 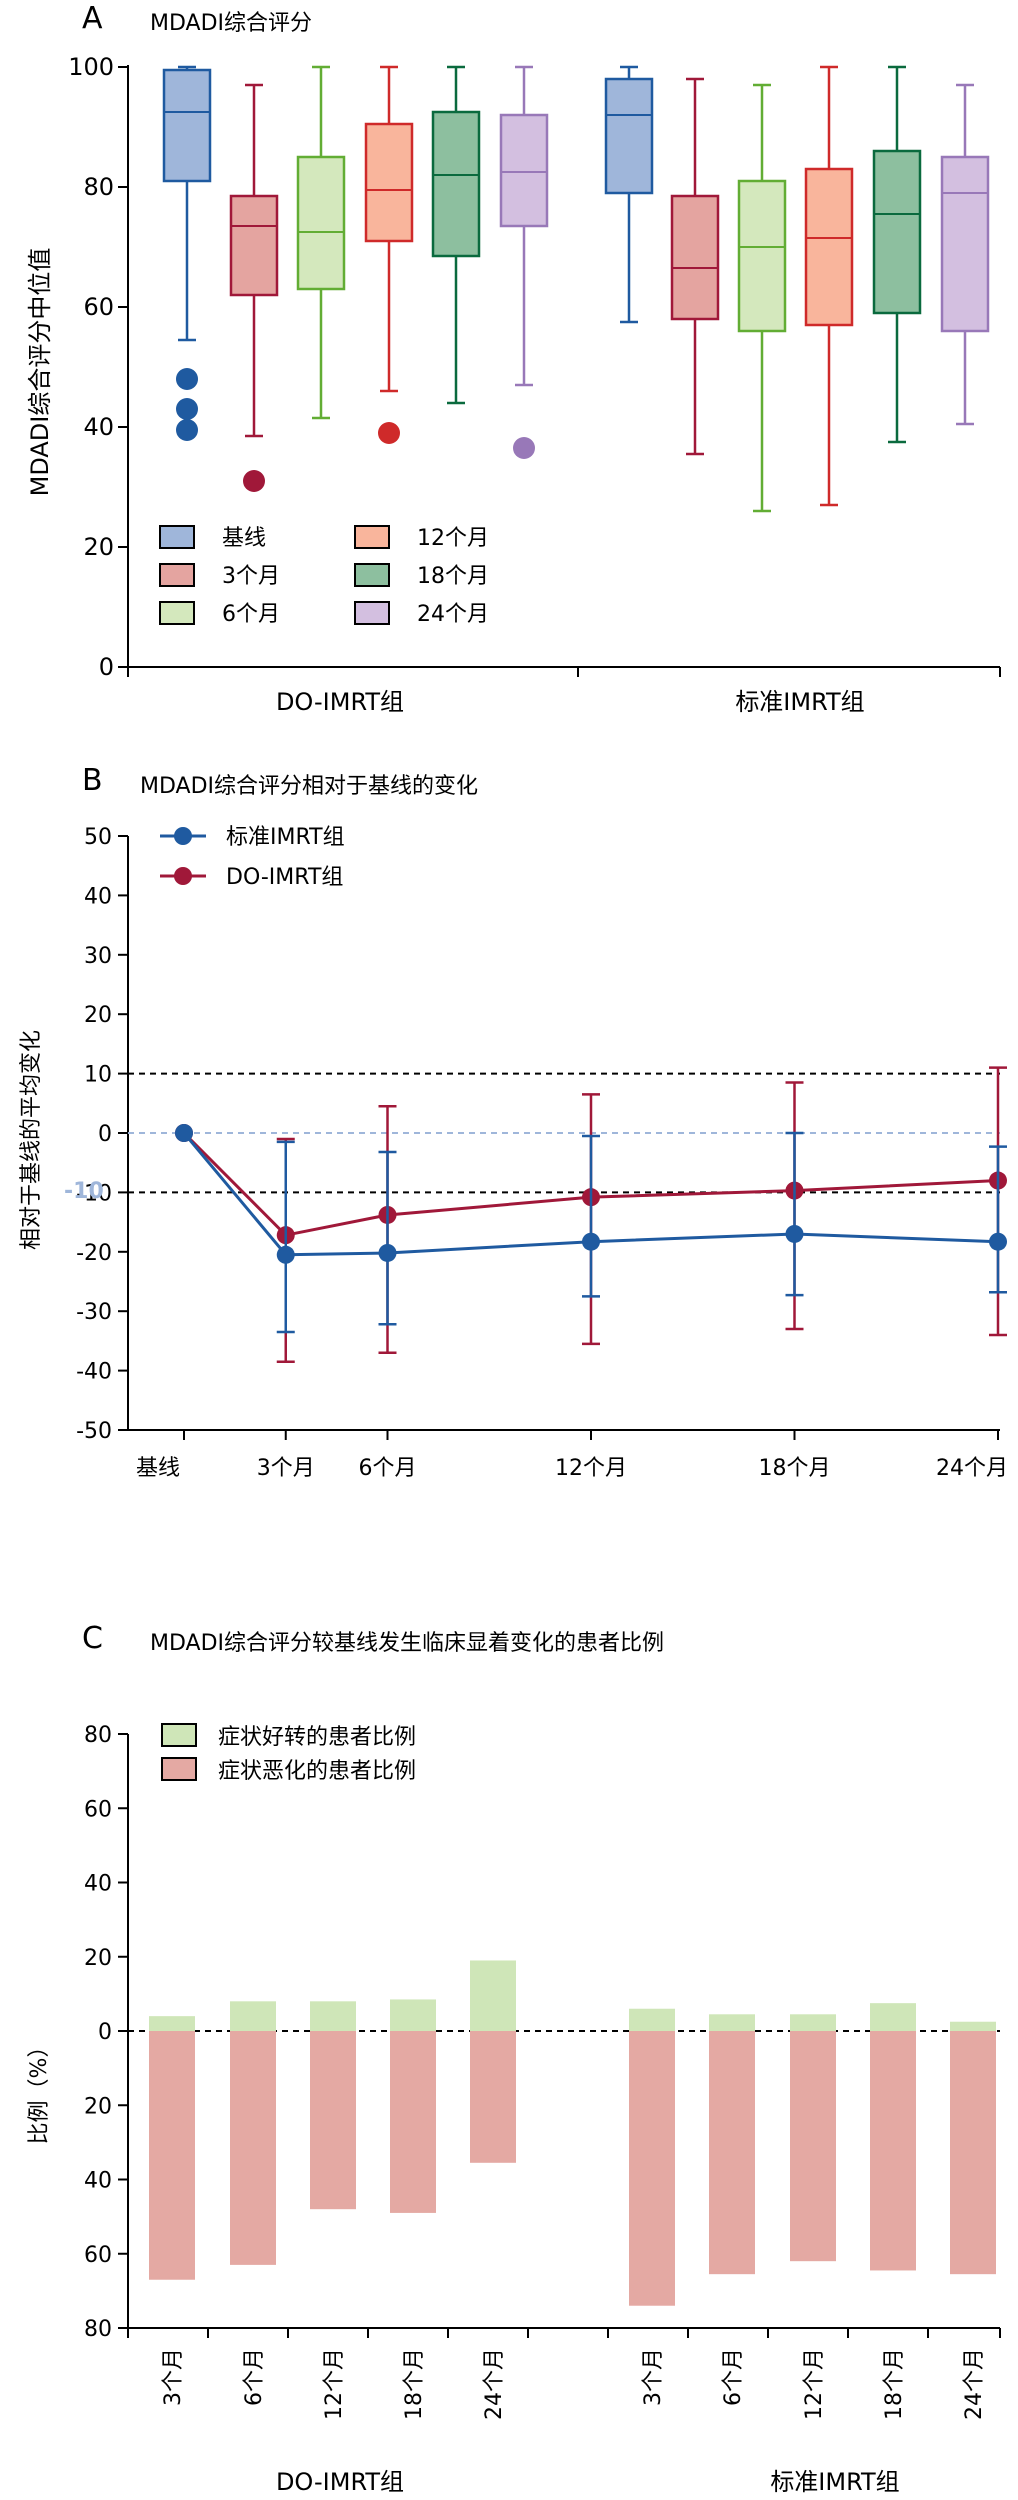 I want to click on panel-b-legend: 标准IMRT组 DO-IMRT组, so click(x=252, y=857).